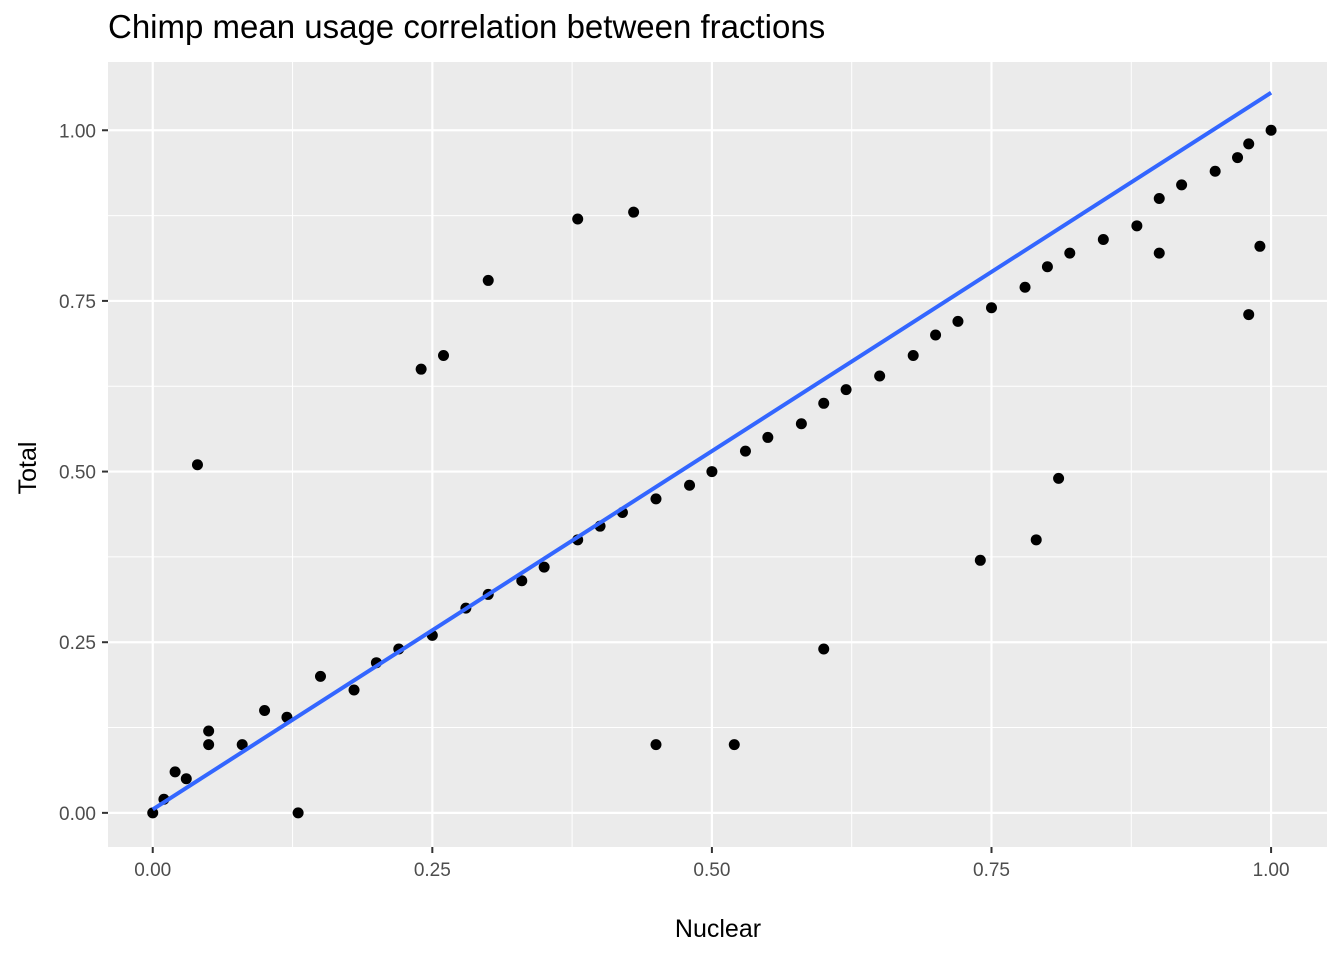  Describe the element at coordinates (991, 870) in the screenshot. I see `x-tick-label: 0.75` at that location.